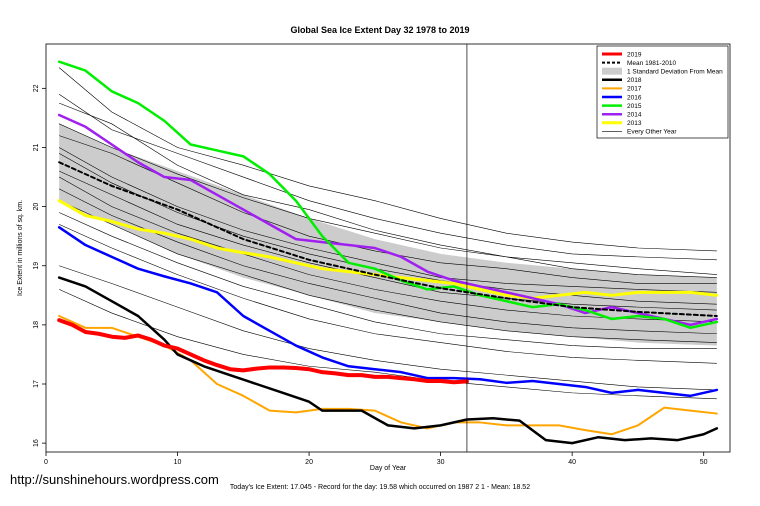  Describe the element at coordinates (36, 384) in the screenshot. I see `y-tick-label-17: 17` at that location.